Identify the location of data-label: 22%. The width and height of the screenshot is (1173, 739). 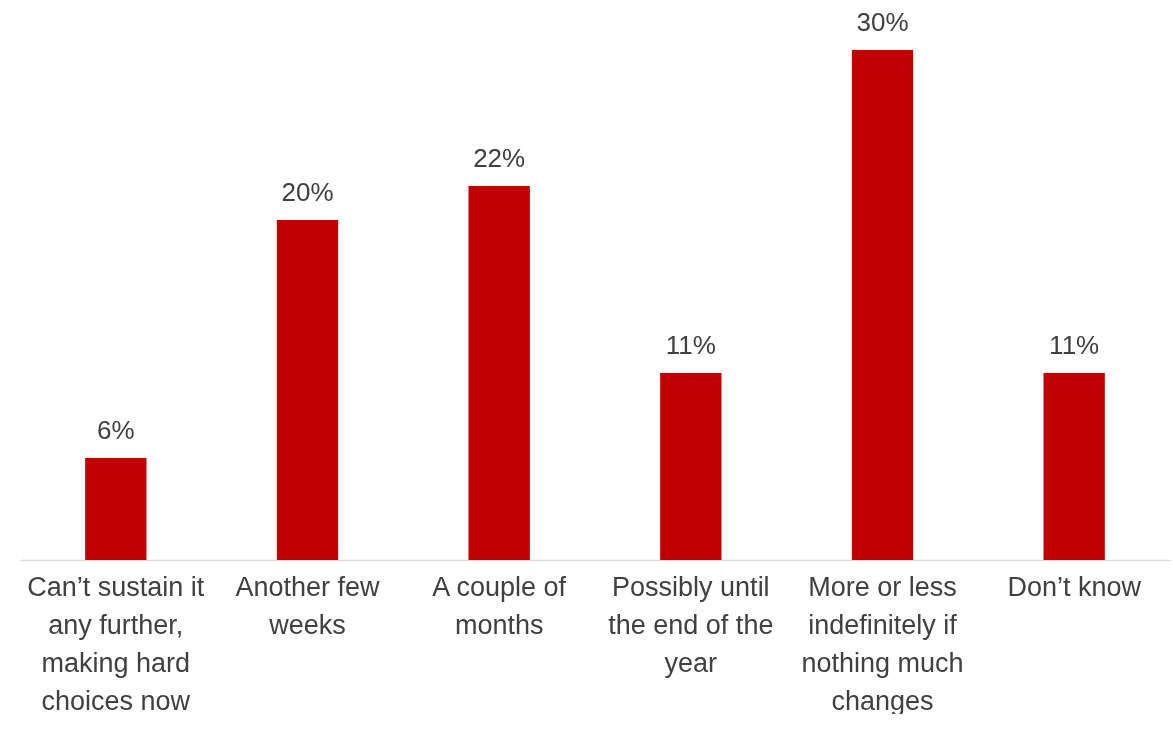
(499, 158).